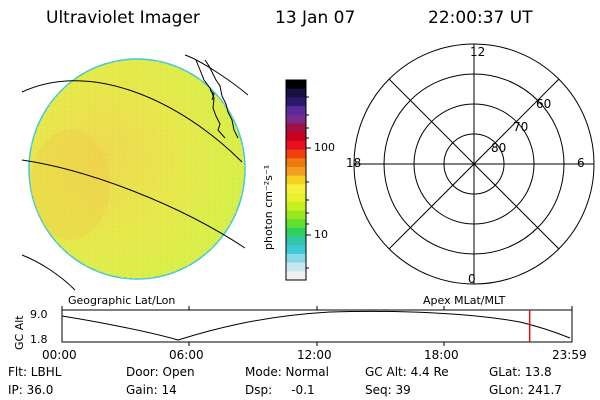  Describe the element at coordinates (464, 300) in the screenshot. I see `apex-label: Apex MLat/MLT` at that location.